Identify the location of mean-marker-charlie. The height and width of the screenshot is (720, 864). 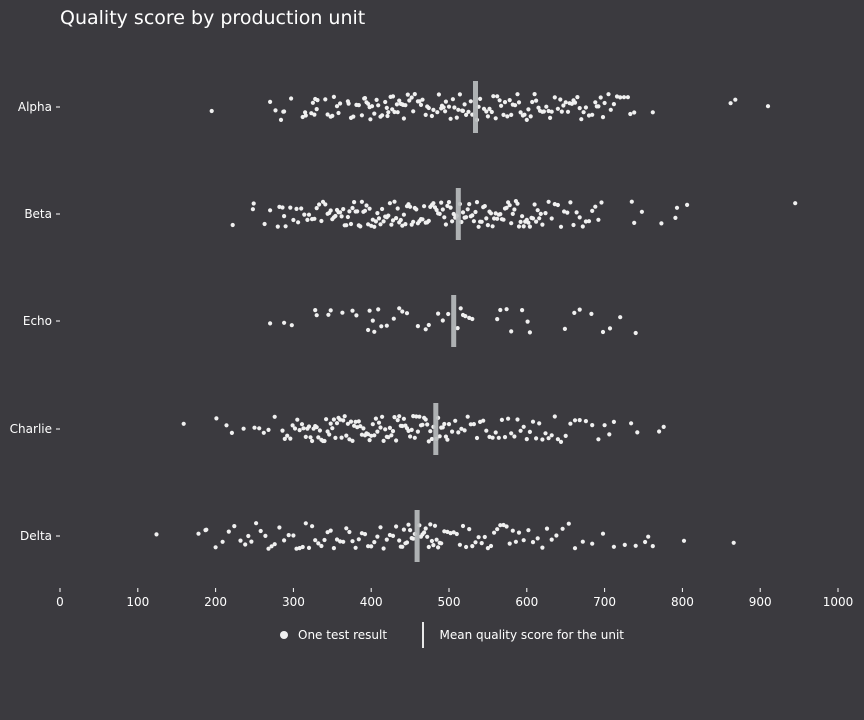
(436, 429).